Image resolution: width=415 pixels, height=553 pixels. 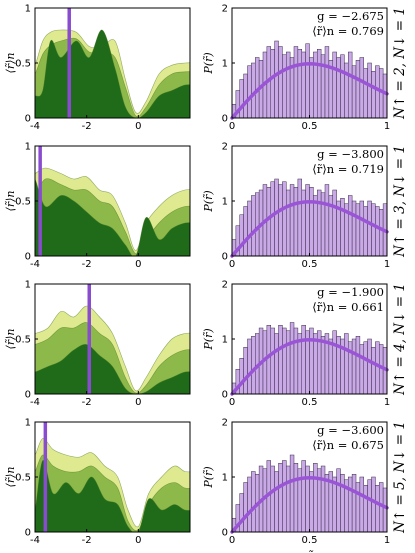 What do you see at coordinates (350, 430) in the screenshot?
I see `annotation: g = −3.600` at bounding box center [350, 430].